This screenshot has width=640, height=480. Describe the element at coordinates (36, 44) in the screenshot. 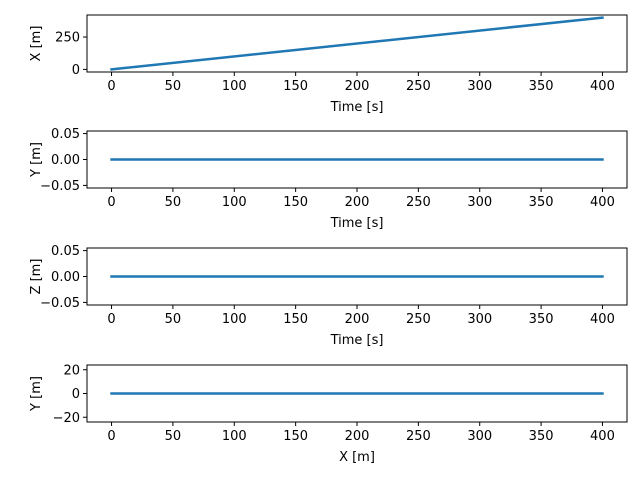

I see `y-axis-label: X [m]` at that location.